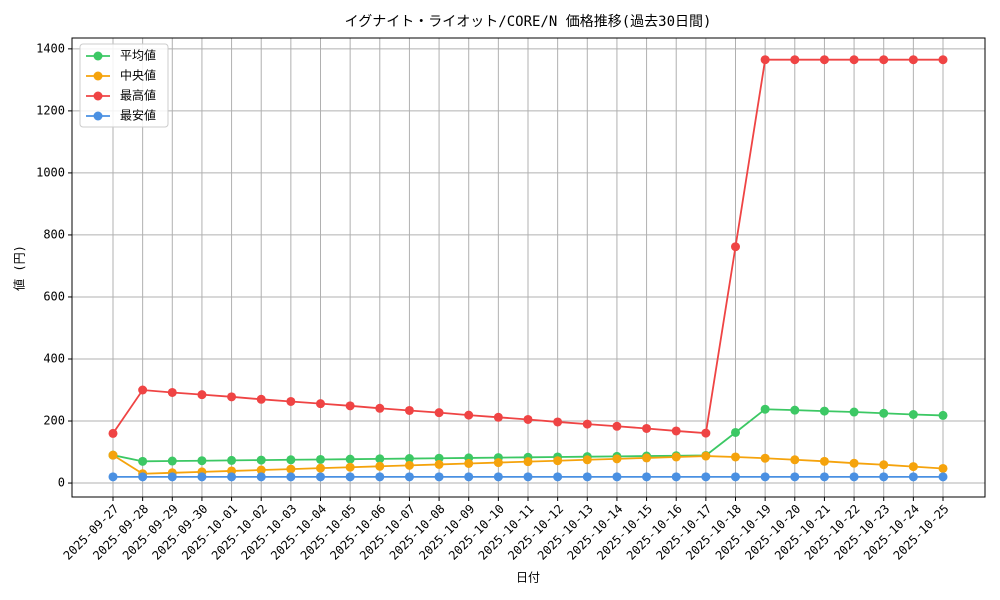 The height and width of the screenshot is (600, 1000). What do you see at coordinates (50, 110) in the screenshot?
I see `y-tick-label: 1200` at bounding box center [50, 110].